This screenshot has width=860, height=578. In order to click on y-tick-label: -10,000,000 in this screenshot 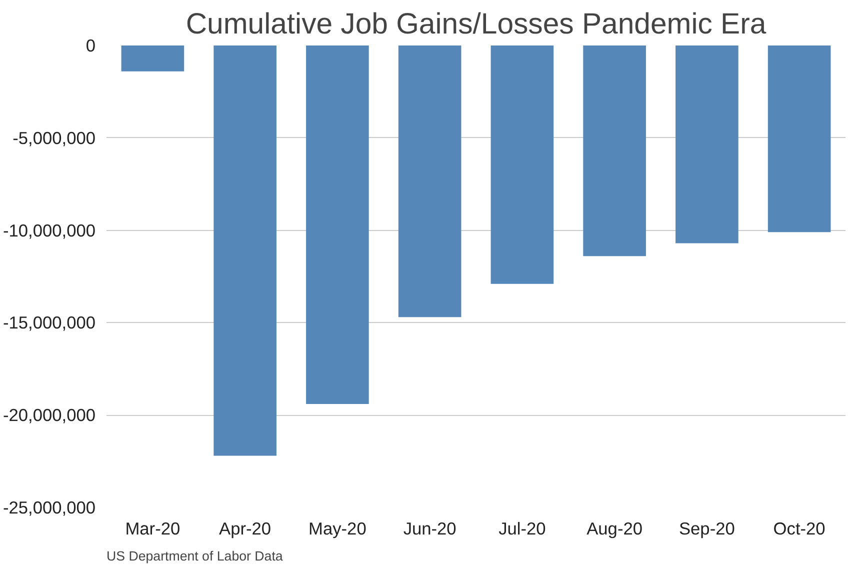, I will do `click(49, 230)`.